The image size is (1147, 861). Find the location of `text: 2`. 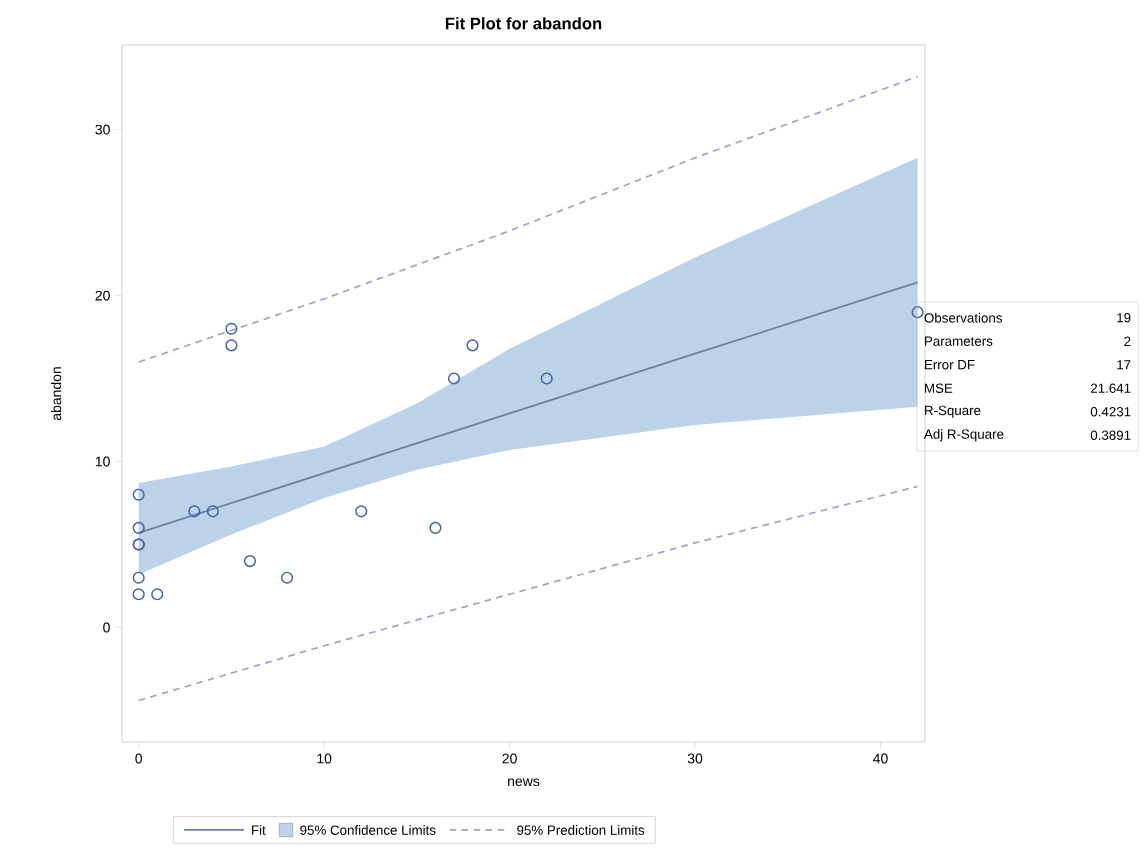

text: 2 is located at coordinates (1127, 341).